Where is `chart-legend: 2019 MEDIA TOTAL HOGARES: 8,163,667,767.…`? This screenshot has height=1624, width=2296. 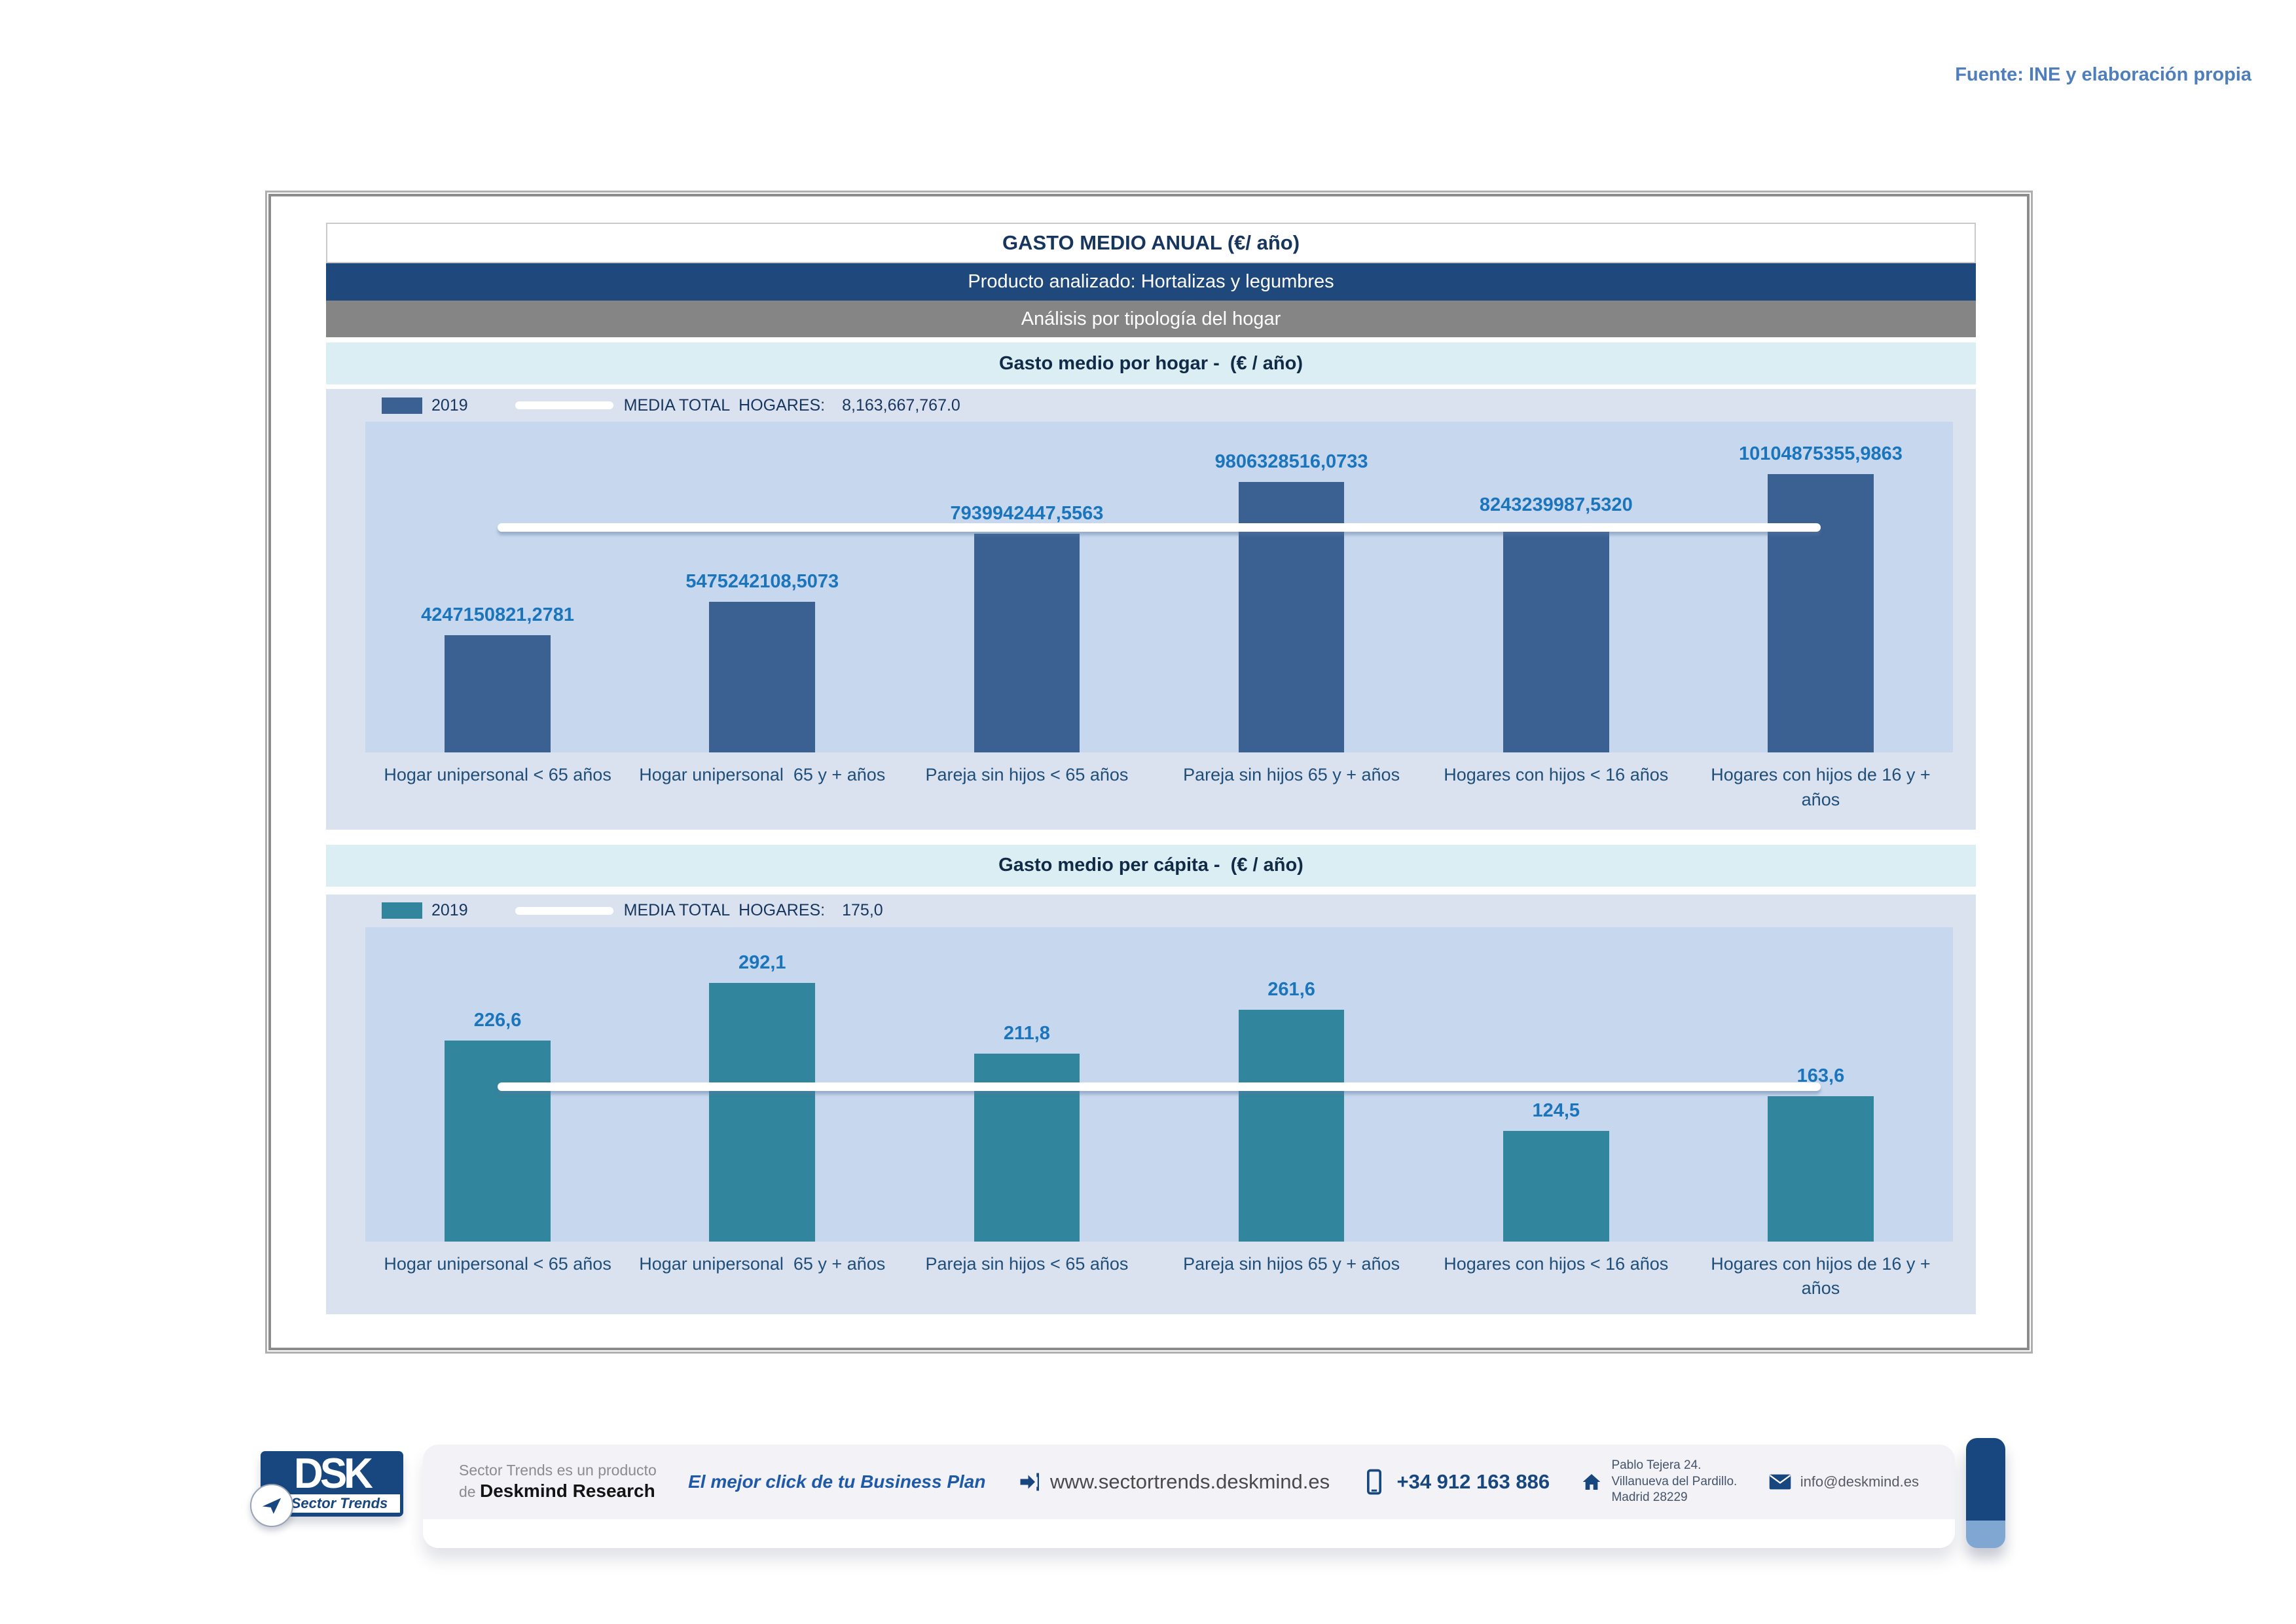 chart-legend: 2019 MEDIA TOTAL HOGARES: 8,163,667,767.… is located at coordinates (1151, 405).